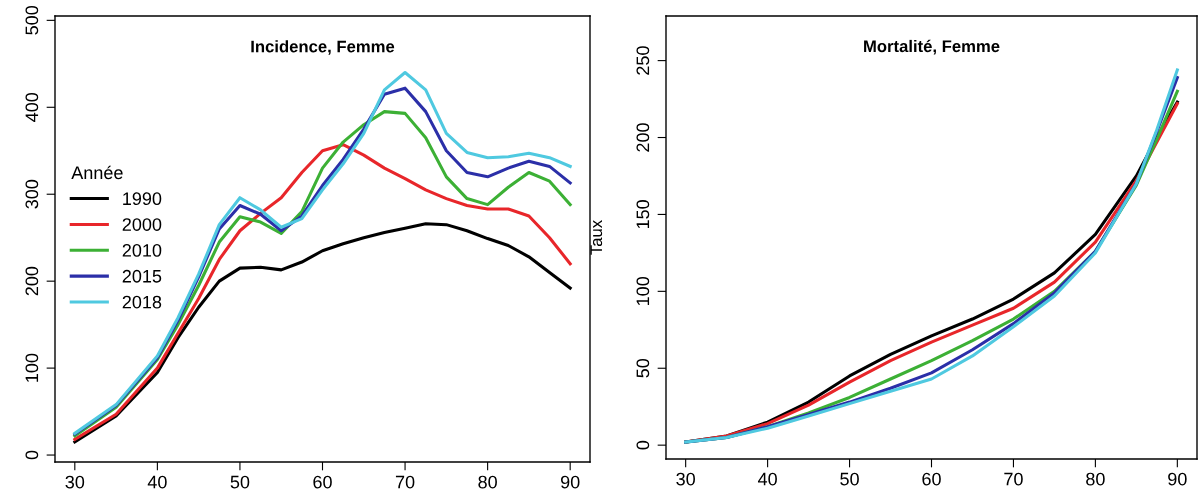 Image resolution: width=1198 pixels, height=504 pixels. Describe the element at coordinates (596, 237) in the screenshot. I see `y-axis-title: Taux` at that location.